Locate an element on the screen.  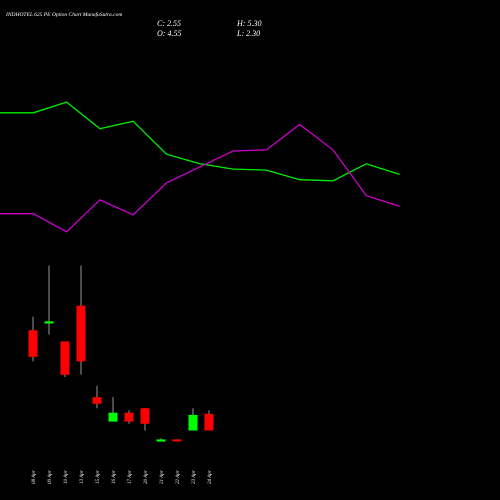
x-tick-label: 22 Apr is located at coordinates (178, 477).